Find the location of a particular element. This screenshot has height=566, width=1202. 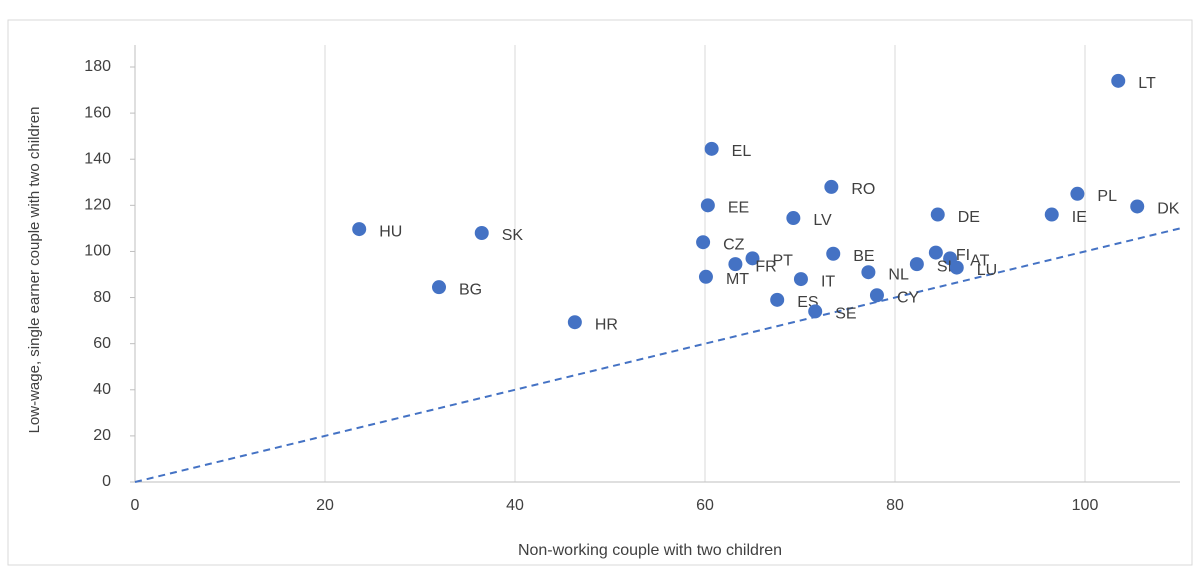

y-tick-label: 60 is located at coordinates (102, 343).